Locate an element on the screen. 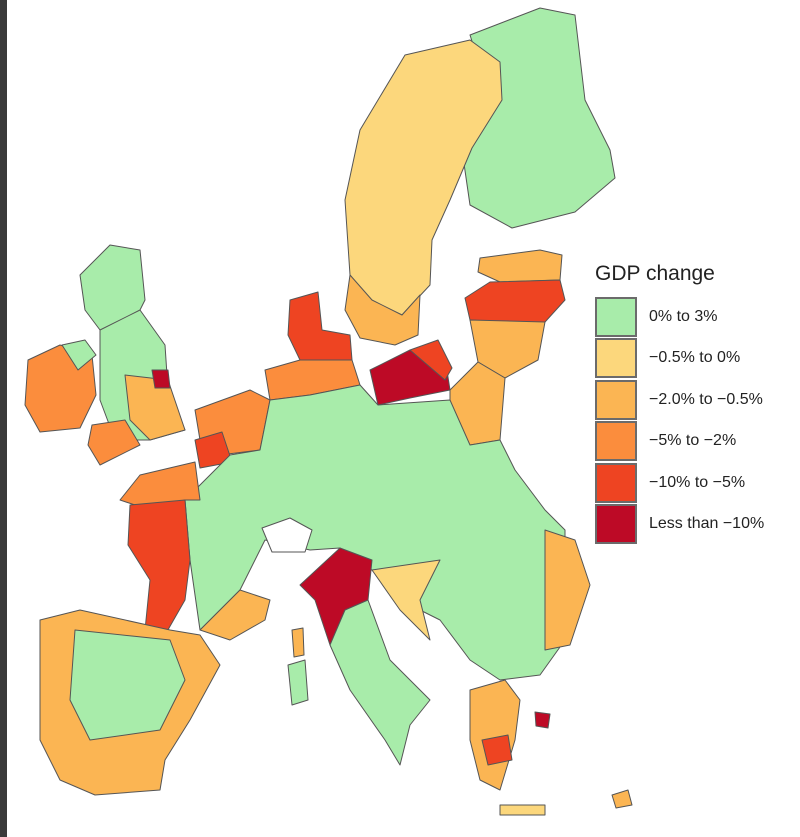  region-cyprus is located at coordinates (622, 799).